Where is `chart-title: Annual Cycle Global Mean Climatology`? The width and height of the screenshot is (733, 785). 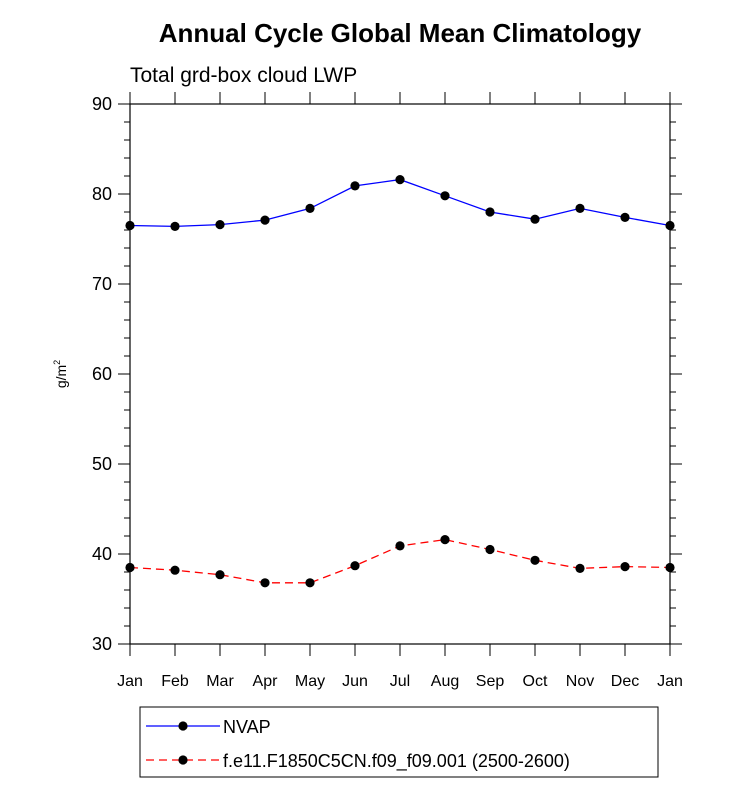
chart-title: Annual Cycle Global Mean Climatology is located at coordinates (400, 33).